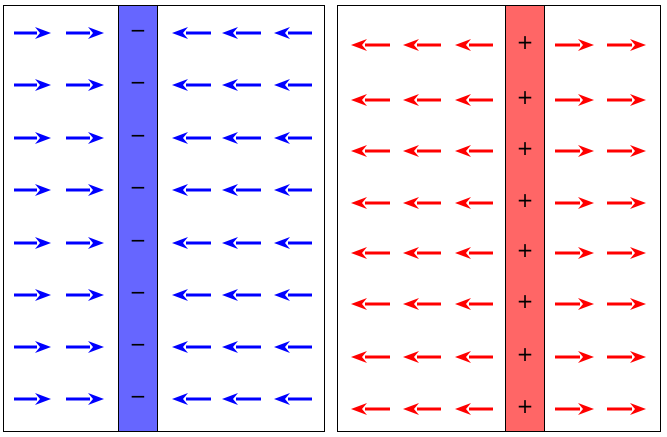 Image resolution: width=667 pixels, height=437 pixels. I want to click on positive-charged-plate: + + + + + + + +, so click(525, 218).